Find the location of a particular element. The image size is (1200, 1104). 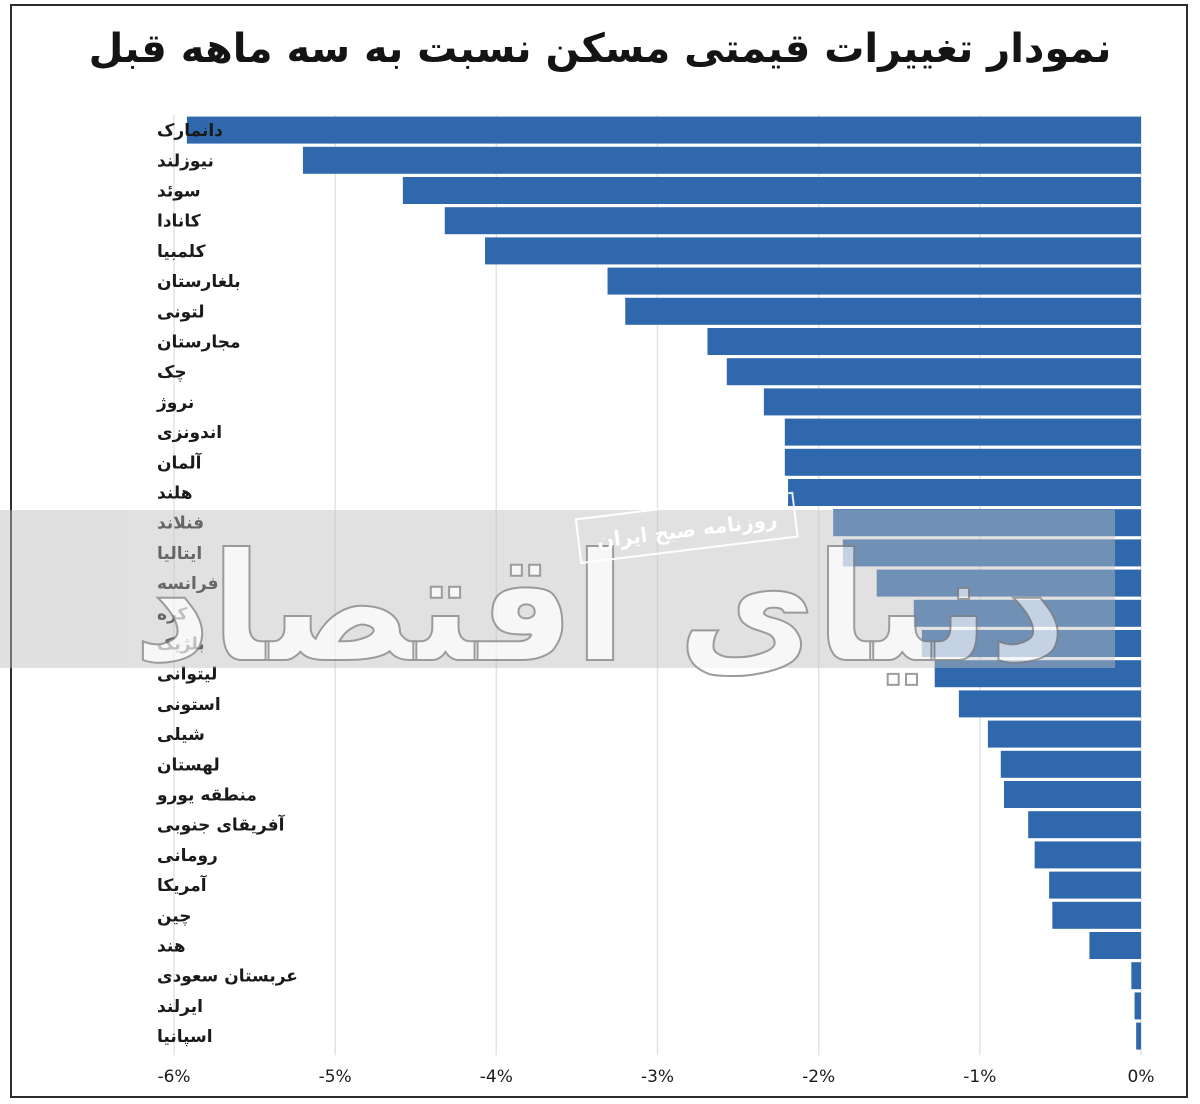

category-label: ایرلند is located at coordinates (180, 1007).